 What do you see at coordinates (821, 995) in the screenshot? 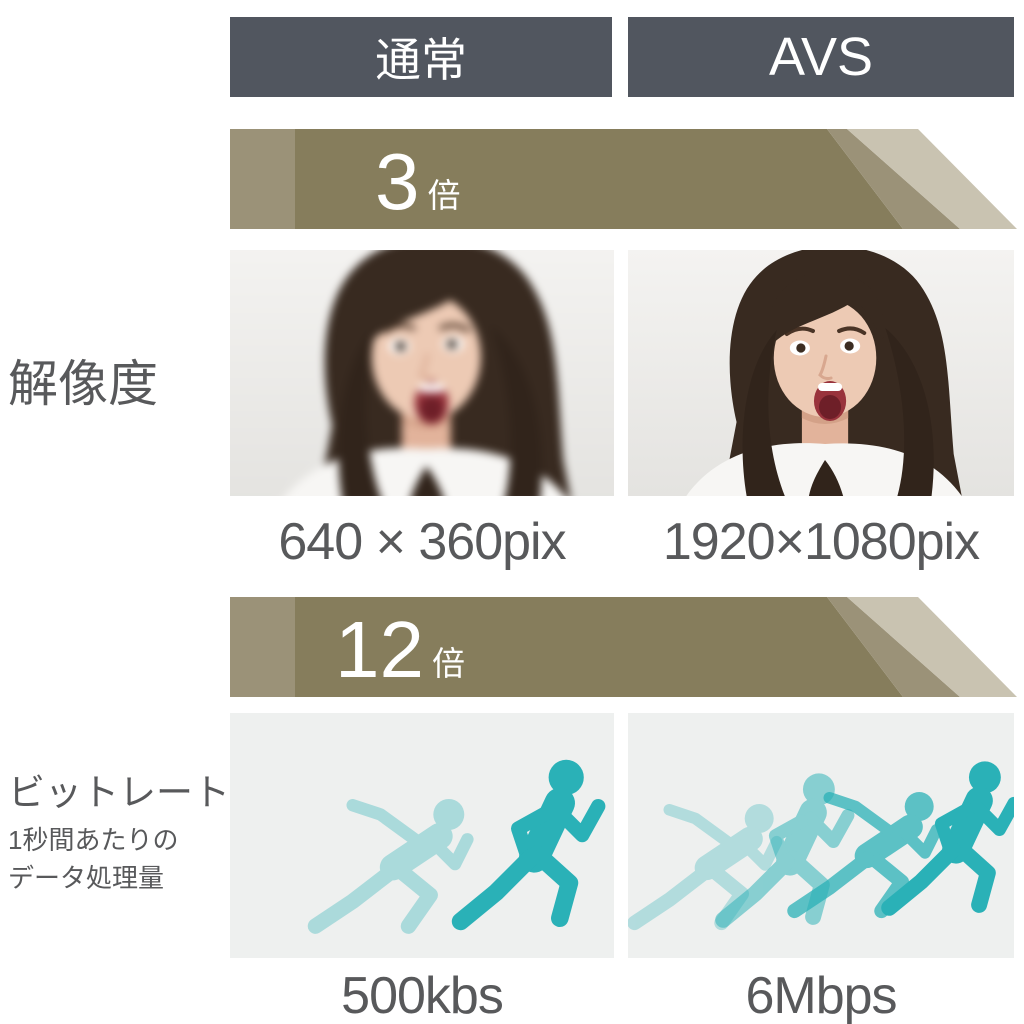
I see `bitrate-value-avs: 6Mbps` at bounding box center [821, 995].